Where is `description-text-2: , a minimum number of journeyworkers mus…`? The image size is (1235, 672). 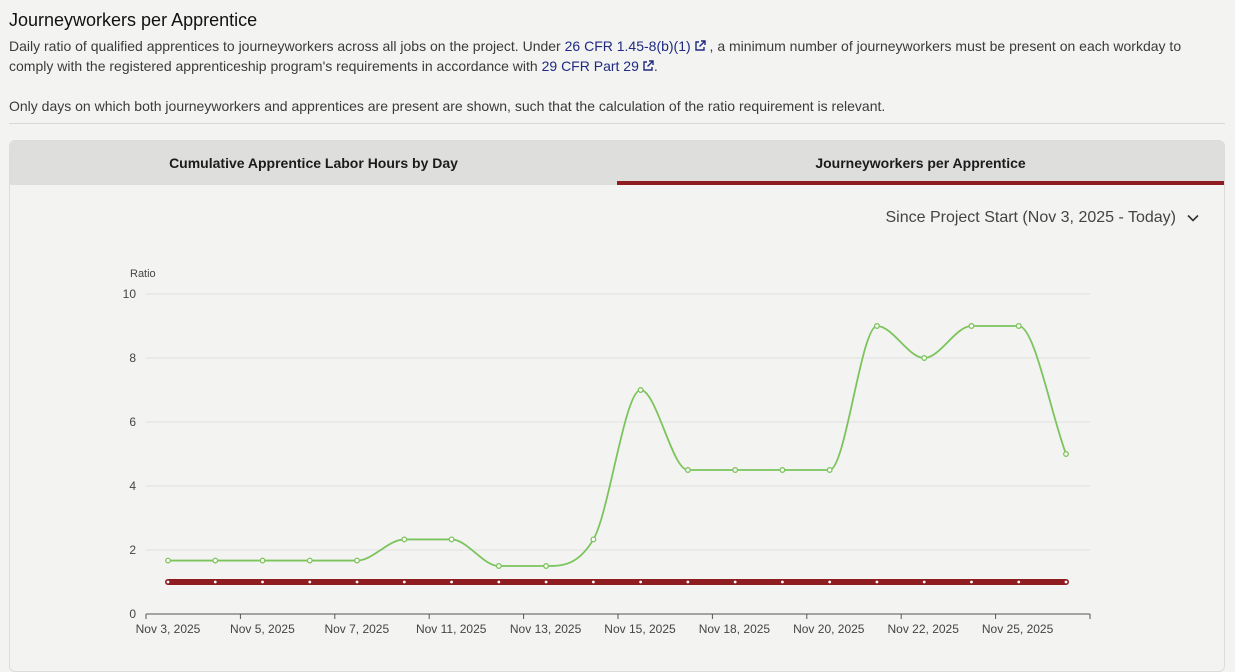 description-text-2: , a minimum number of journeyworkers mus… is located at coordinates (595, 56).